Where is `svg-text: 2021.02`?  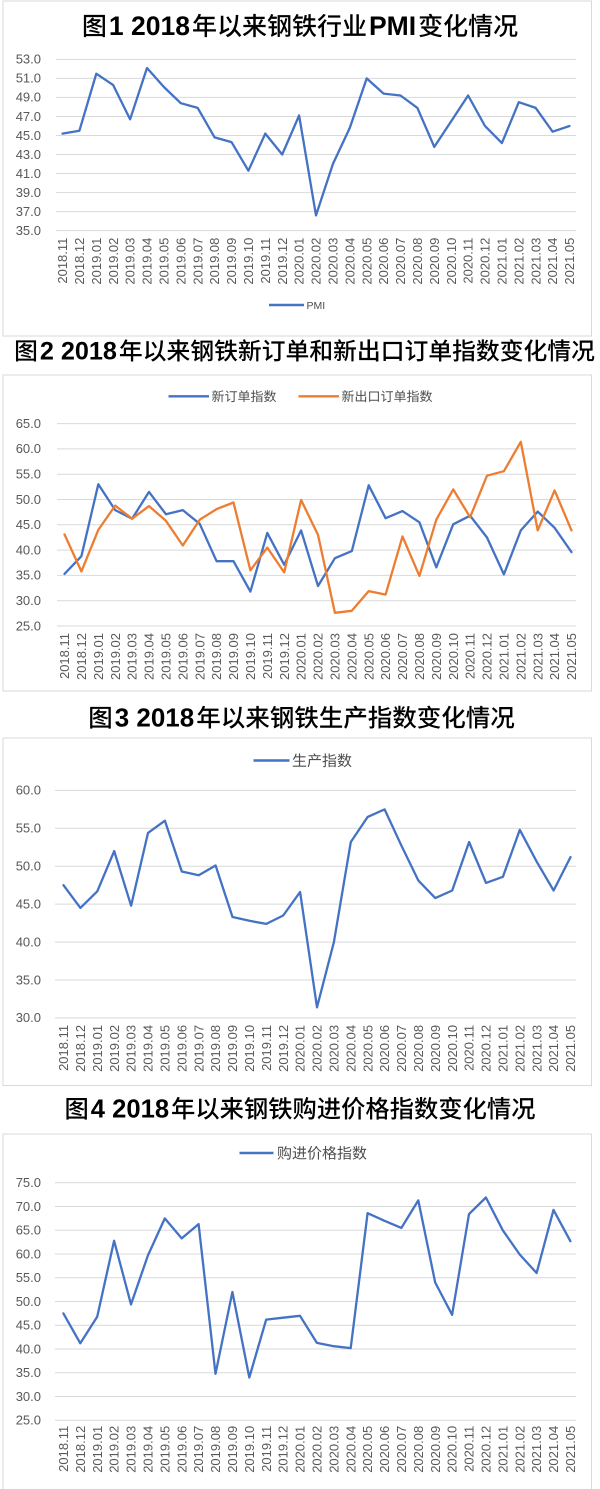
svg-text: 2021.02 is located at coordinates (519, 1449).